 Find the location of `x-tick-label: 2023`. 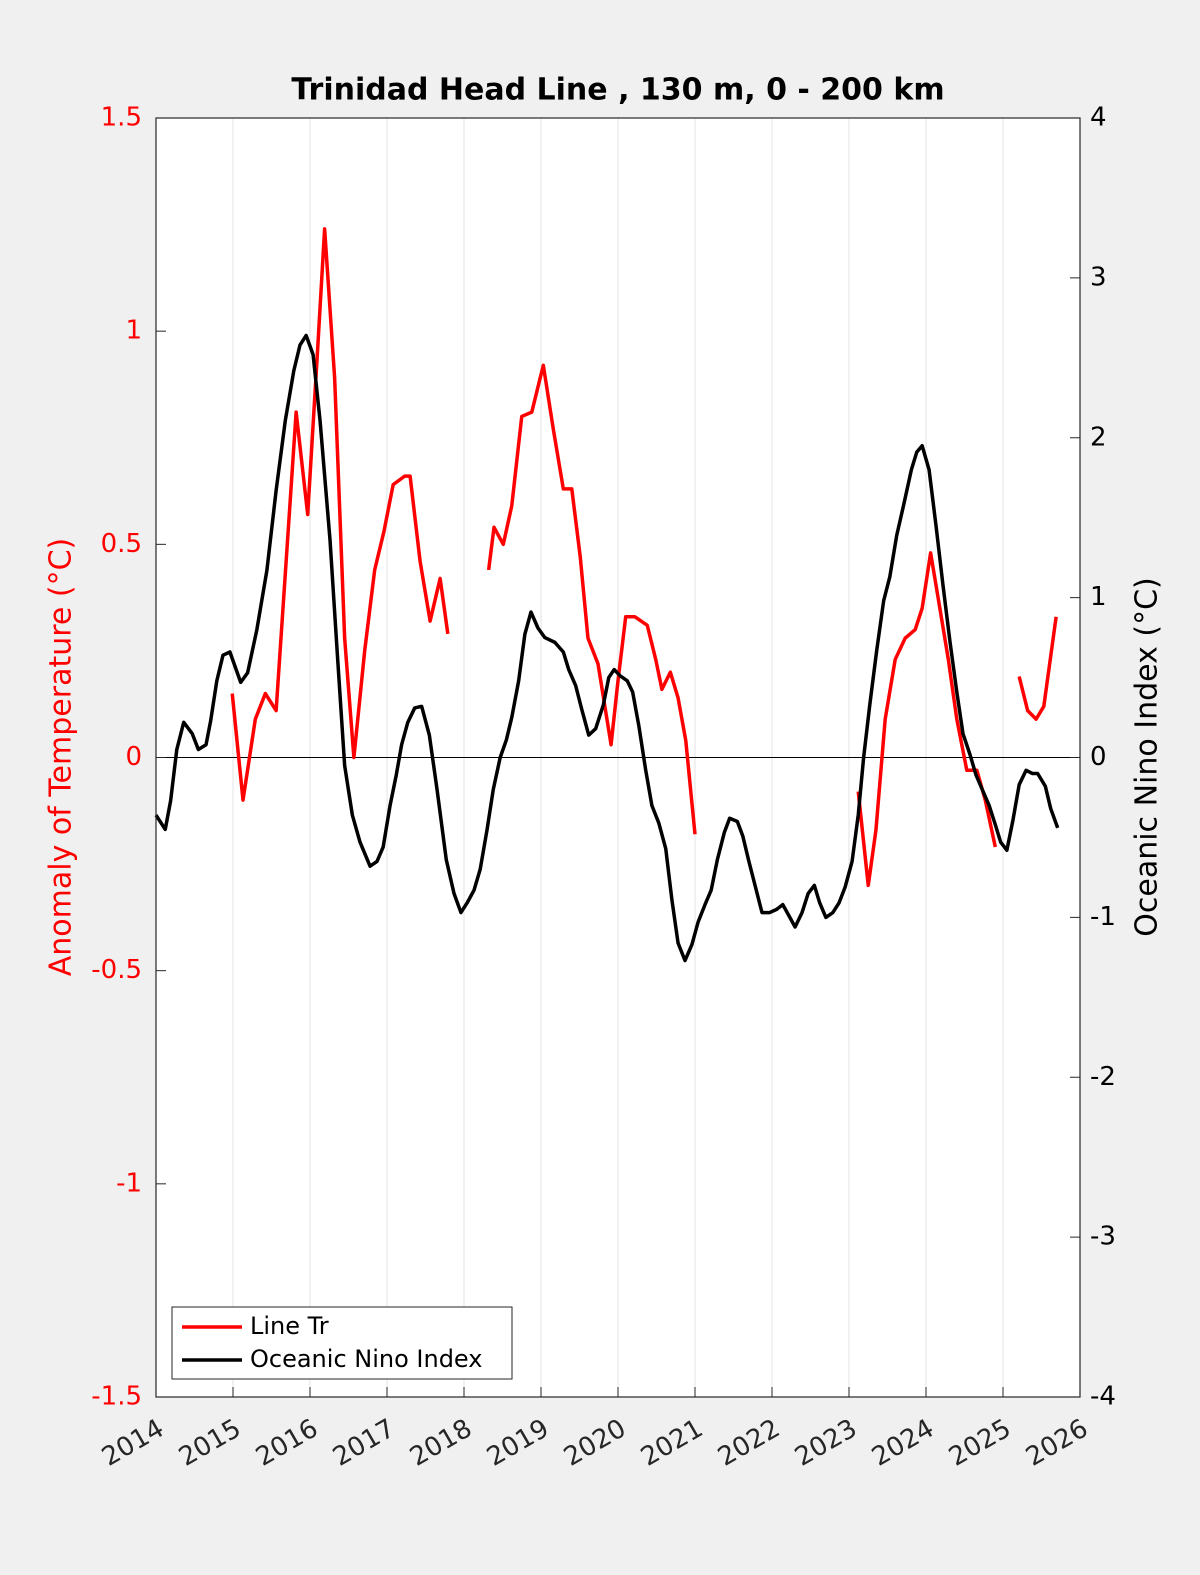

x-tick-label: 2023 is located at coordinates (826, 1443).